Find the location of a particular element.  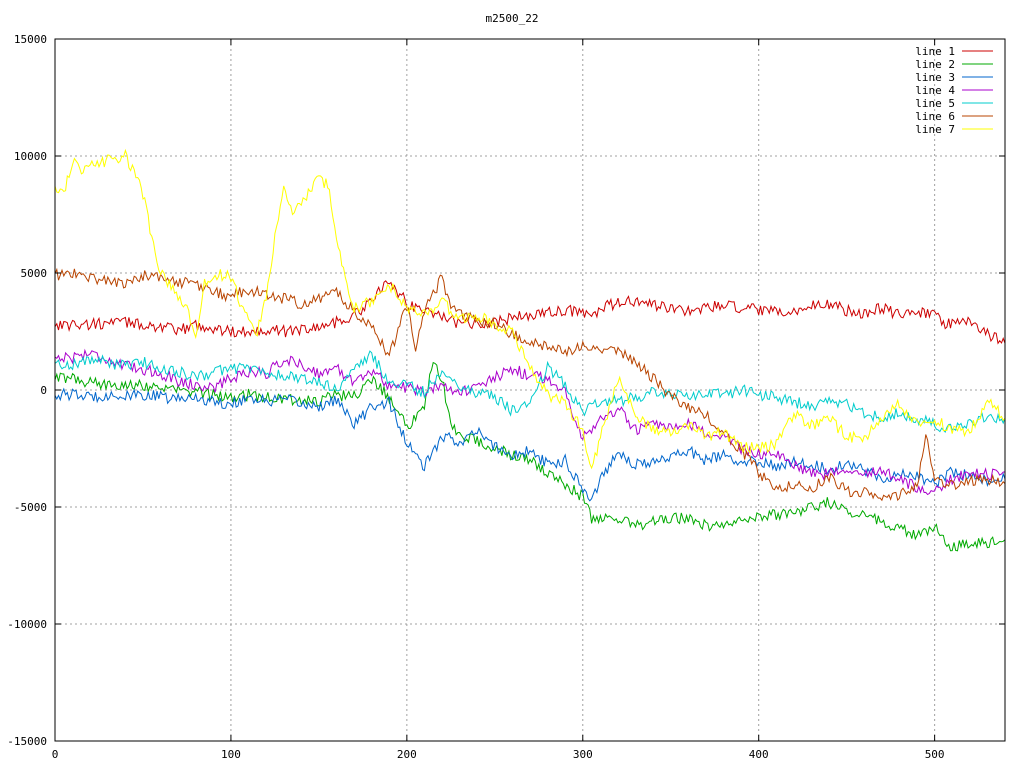

legend-label: line 3 is located at coordinates (935, 77).